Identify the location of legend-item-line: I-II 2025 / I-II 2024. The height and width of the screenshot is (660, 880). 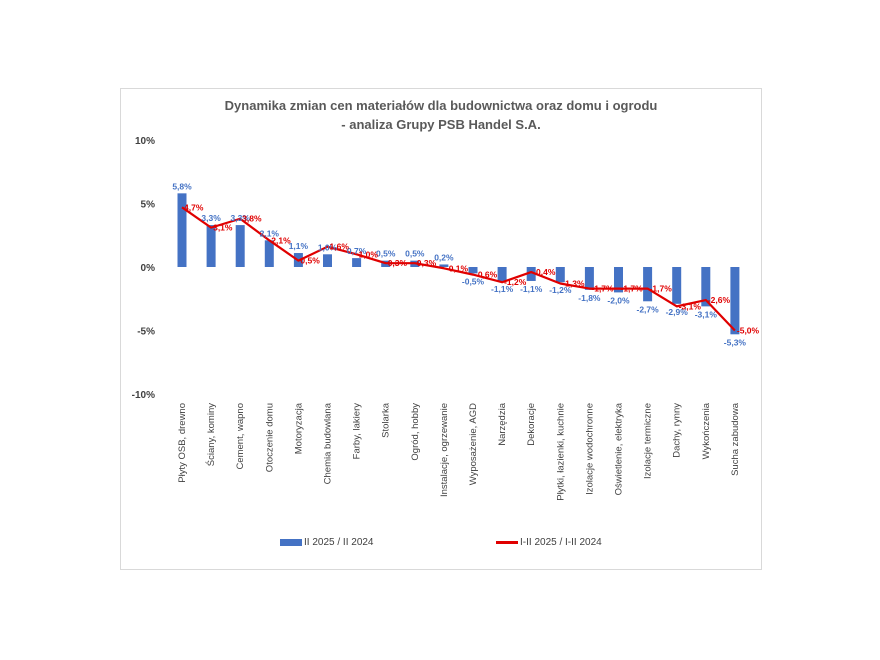
(549, 542).